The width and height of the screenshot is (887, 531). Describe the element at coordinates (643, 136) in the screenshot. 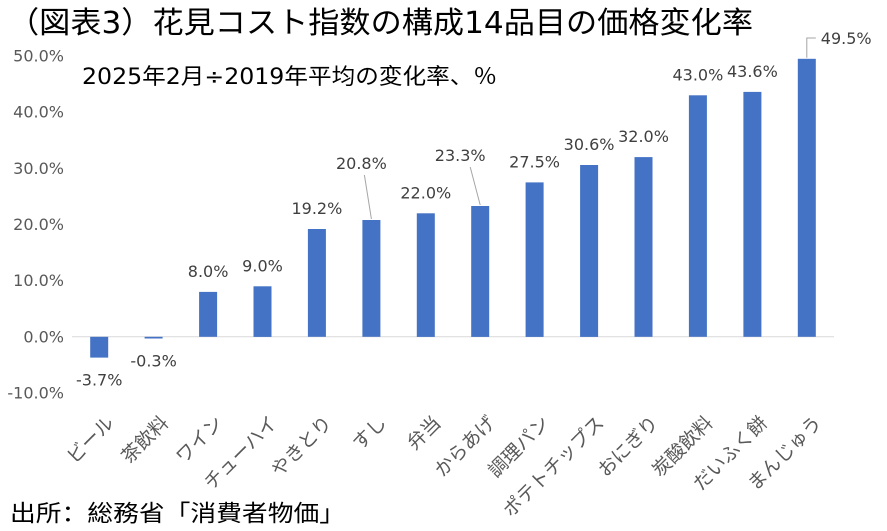

I see `data-label-onigiri: 32.0%` at that location.